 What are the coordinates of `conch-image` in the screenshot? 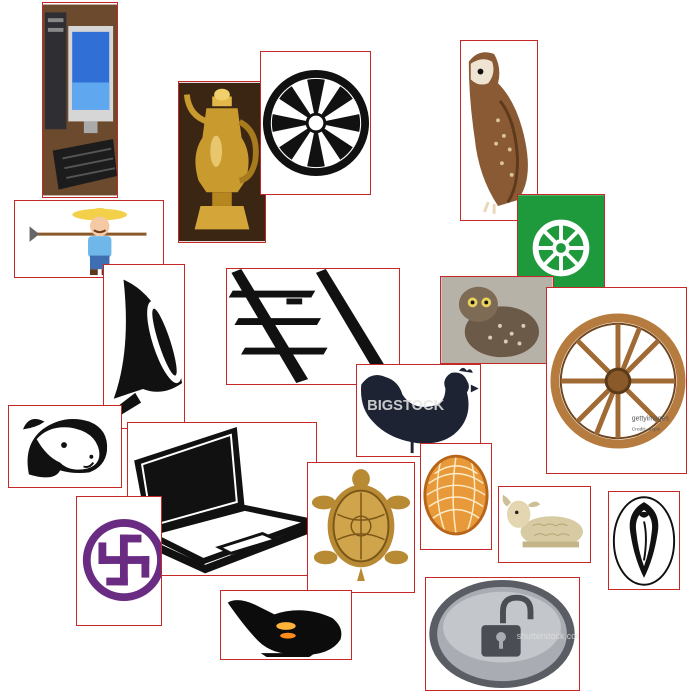 It's located at (644, 540).